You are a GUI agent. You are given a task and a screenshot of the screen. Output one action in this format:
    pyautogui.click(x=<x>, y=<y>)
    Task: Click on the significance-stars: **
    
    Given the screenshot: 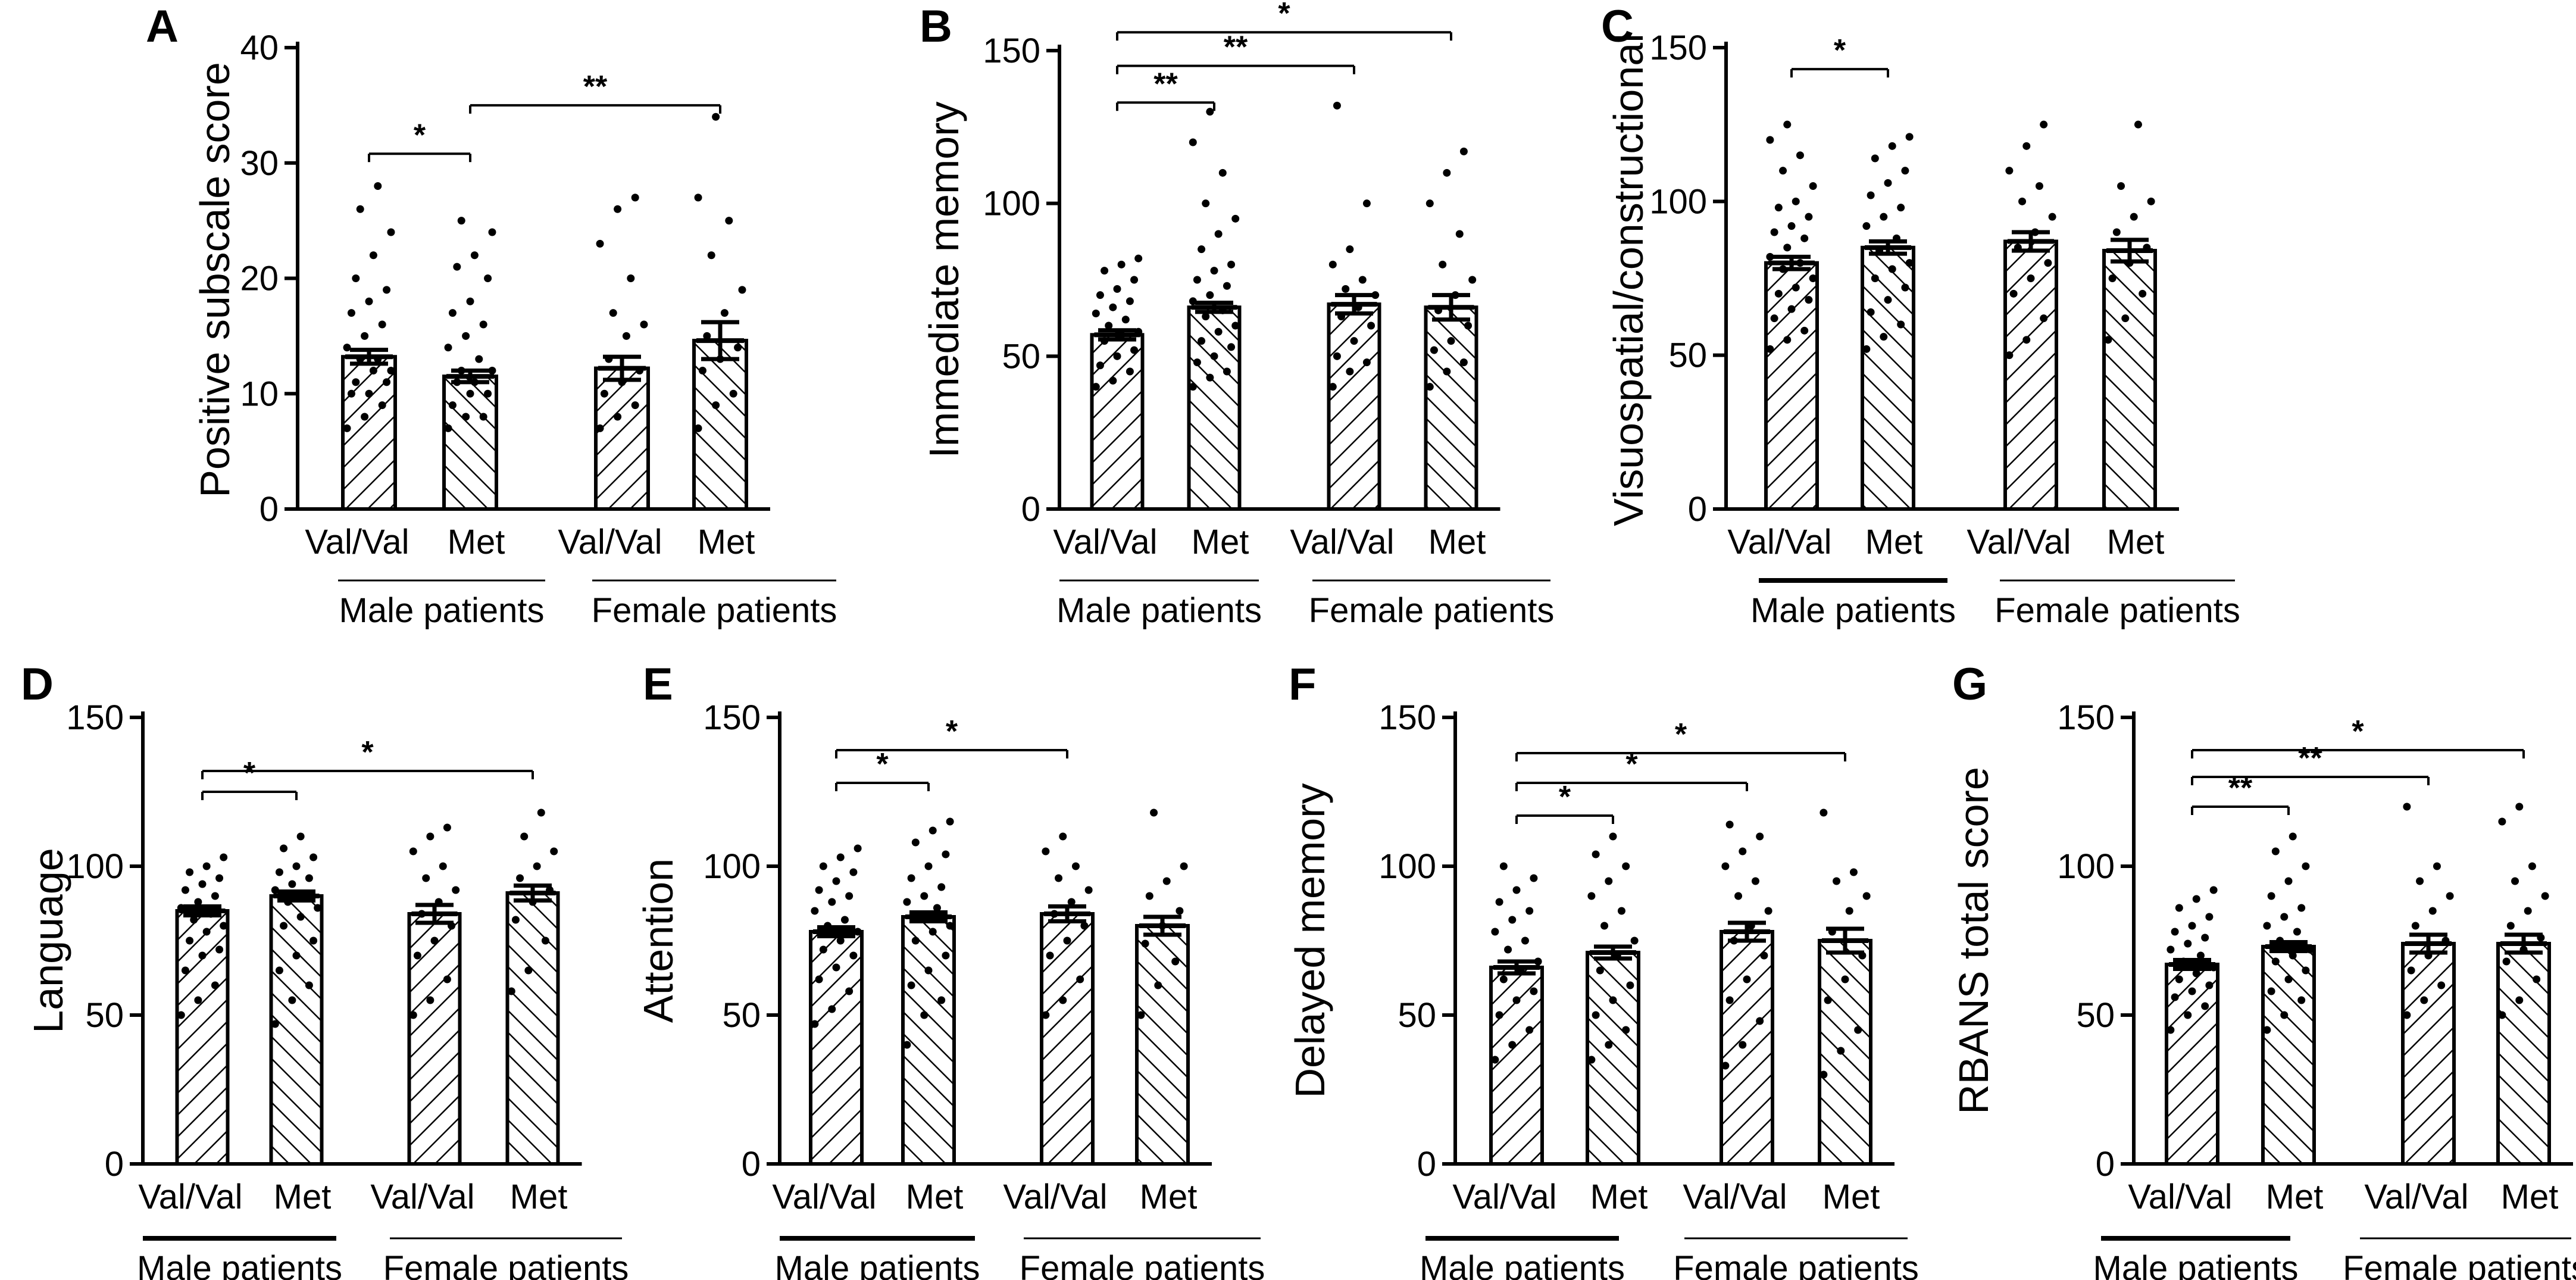 What is the action you would take?
    pyautogui.click(x=1236, y=47)
    